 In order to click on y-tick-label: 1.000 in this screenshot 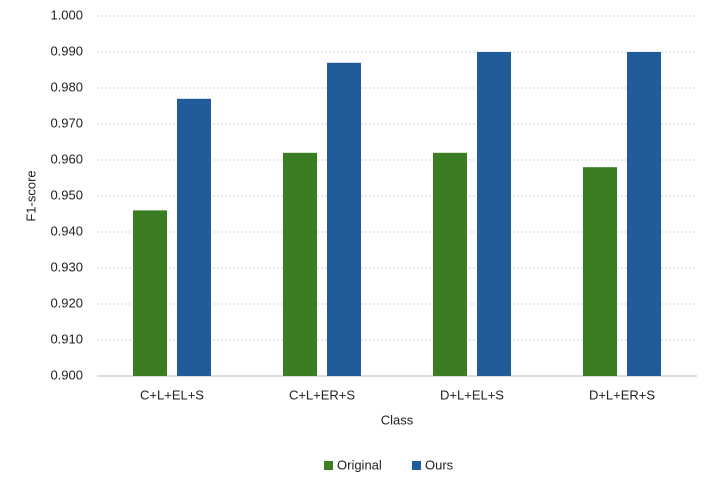, I will do `click(66, 14)`.